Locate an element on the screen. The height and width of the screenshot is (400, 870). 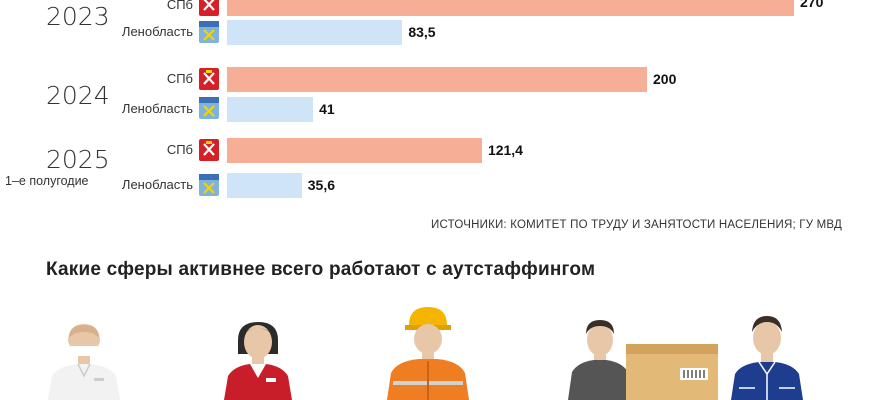
region-label-len-2023: Ленобласть is located at coordinates (157, 31).